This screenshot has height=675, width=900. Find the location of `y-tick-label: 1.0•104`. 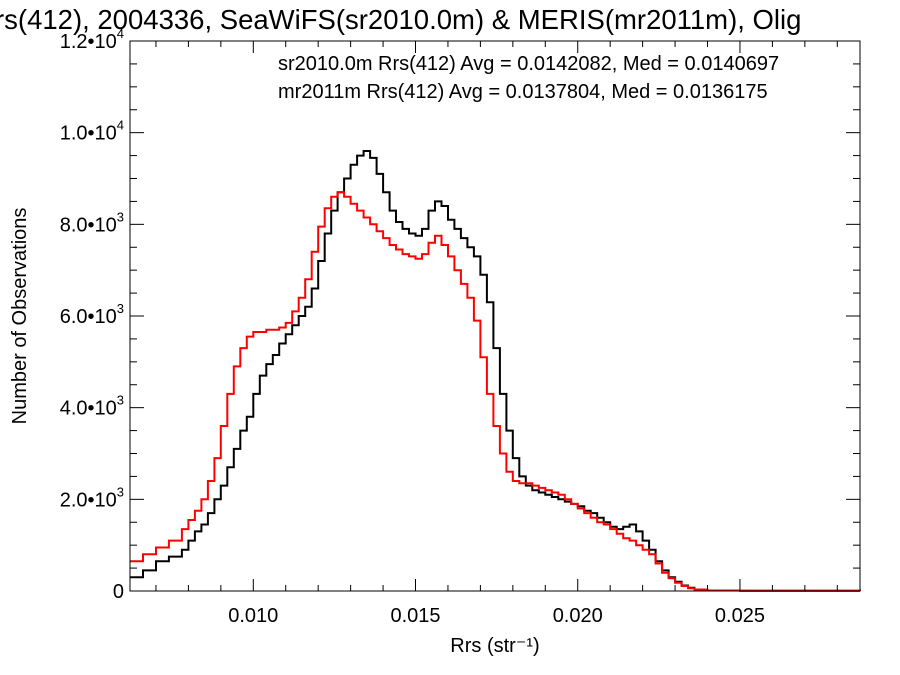

y-tick-label: 1.0•104 is located at coordinates (92, 131).